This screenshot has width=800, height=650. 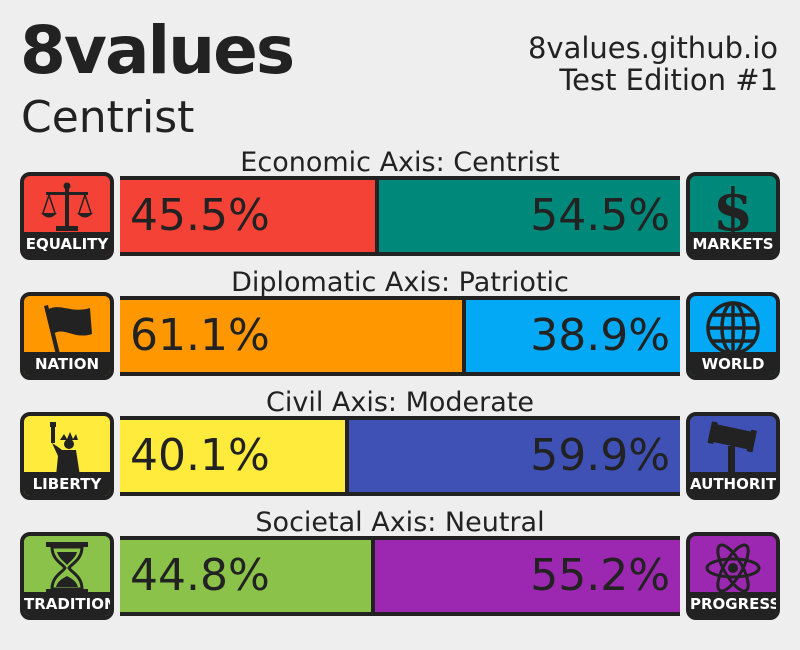 I want to click on world-segment: 38.9%, so click(x=573, y=336).